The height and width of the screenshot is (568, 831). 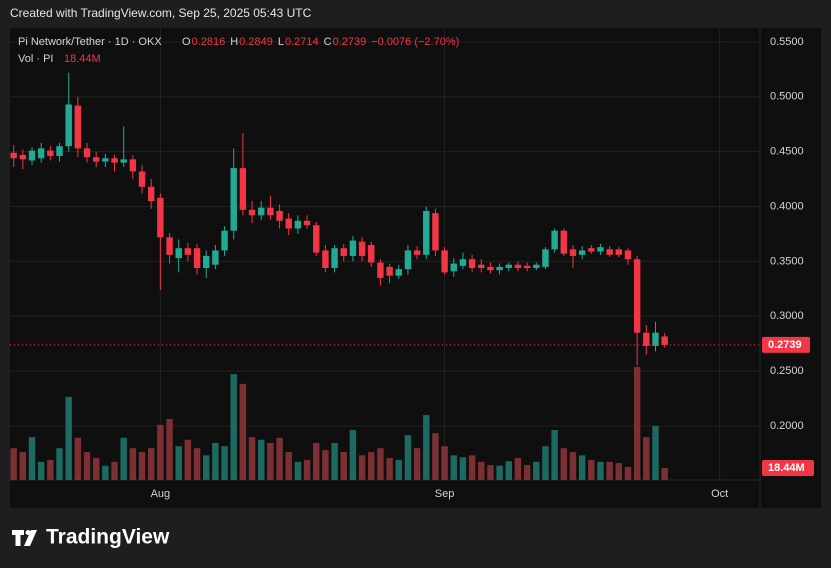 I want to click on legend-value: 0.2739, so click(x=350, y=42).